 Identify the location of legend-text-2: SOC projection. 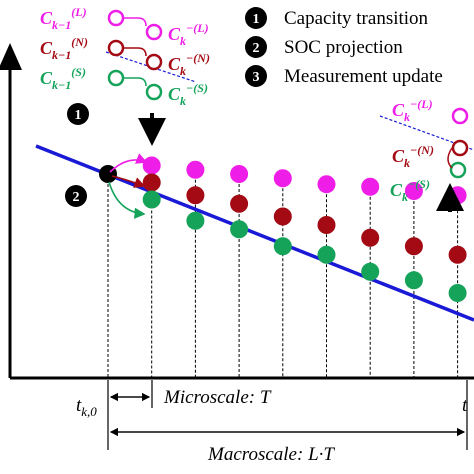
(343, 47).